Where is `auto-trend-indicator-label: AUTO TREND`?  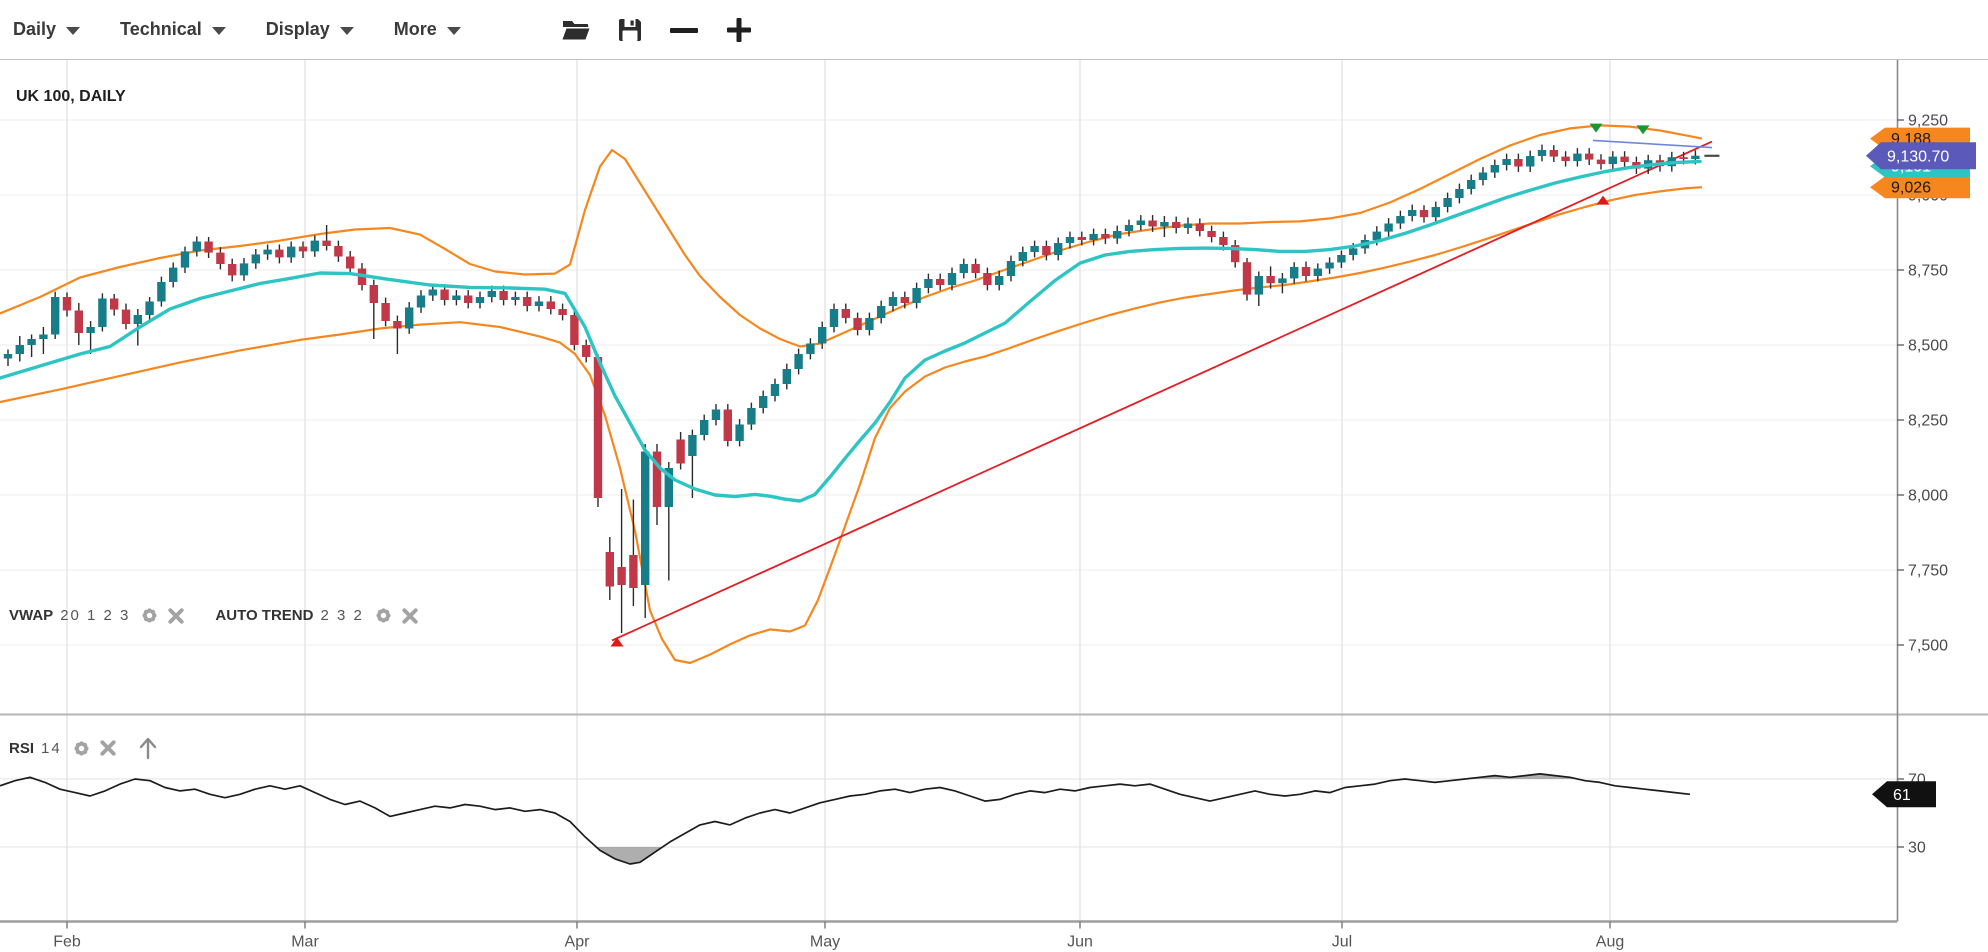
auto-trend-indicator-label: AUTO TREND is located at coordinates (264, 615).